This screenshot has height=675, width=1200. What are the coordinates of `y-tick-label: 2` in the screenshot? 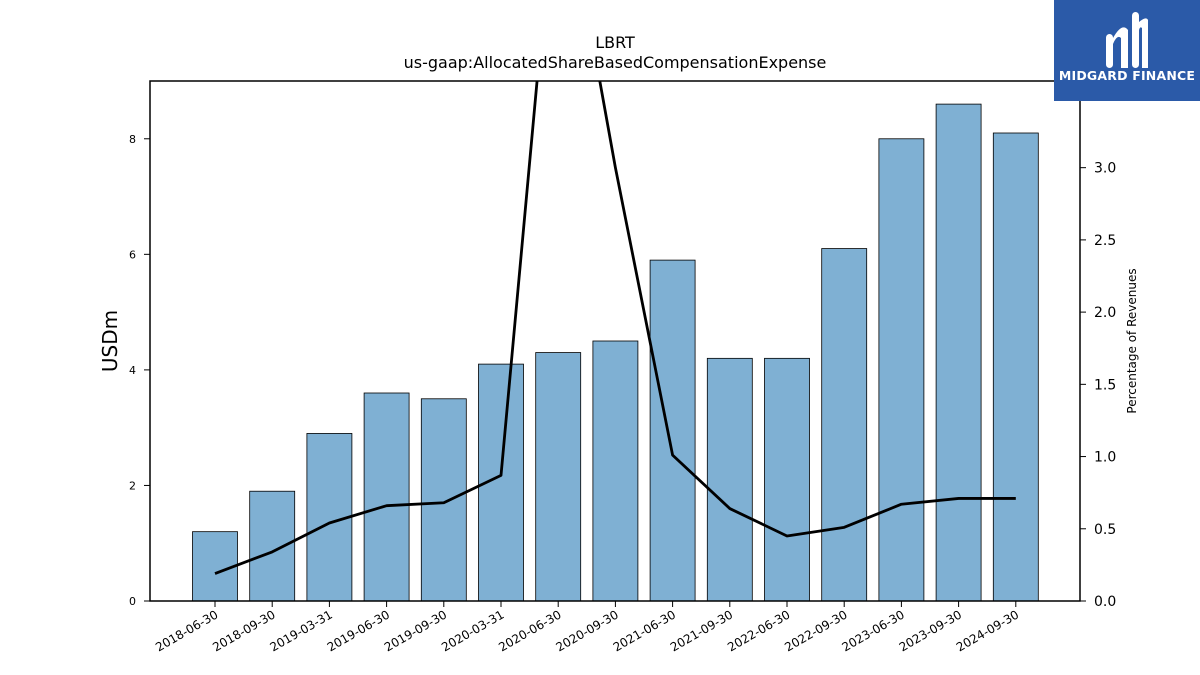 It's located at (132, 485).